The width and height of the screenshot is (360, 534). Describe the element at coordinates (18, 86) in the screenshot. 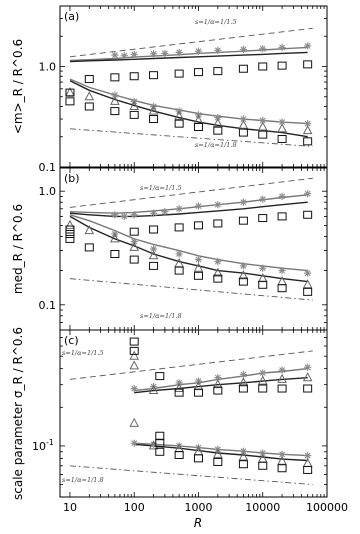

I see `y-axis-label: <m>_R / R^0.6` at that location.